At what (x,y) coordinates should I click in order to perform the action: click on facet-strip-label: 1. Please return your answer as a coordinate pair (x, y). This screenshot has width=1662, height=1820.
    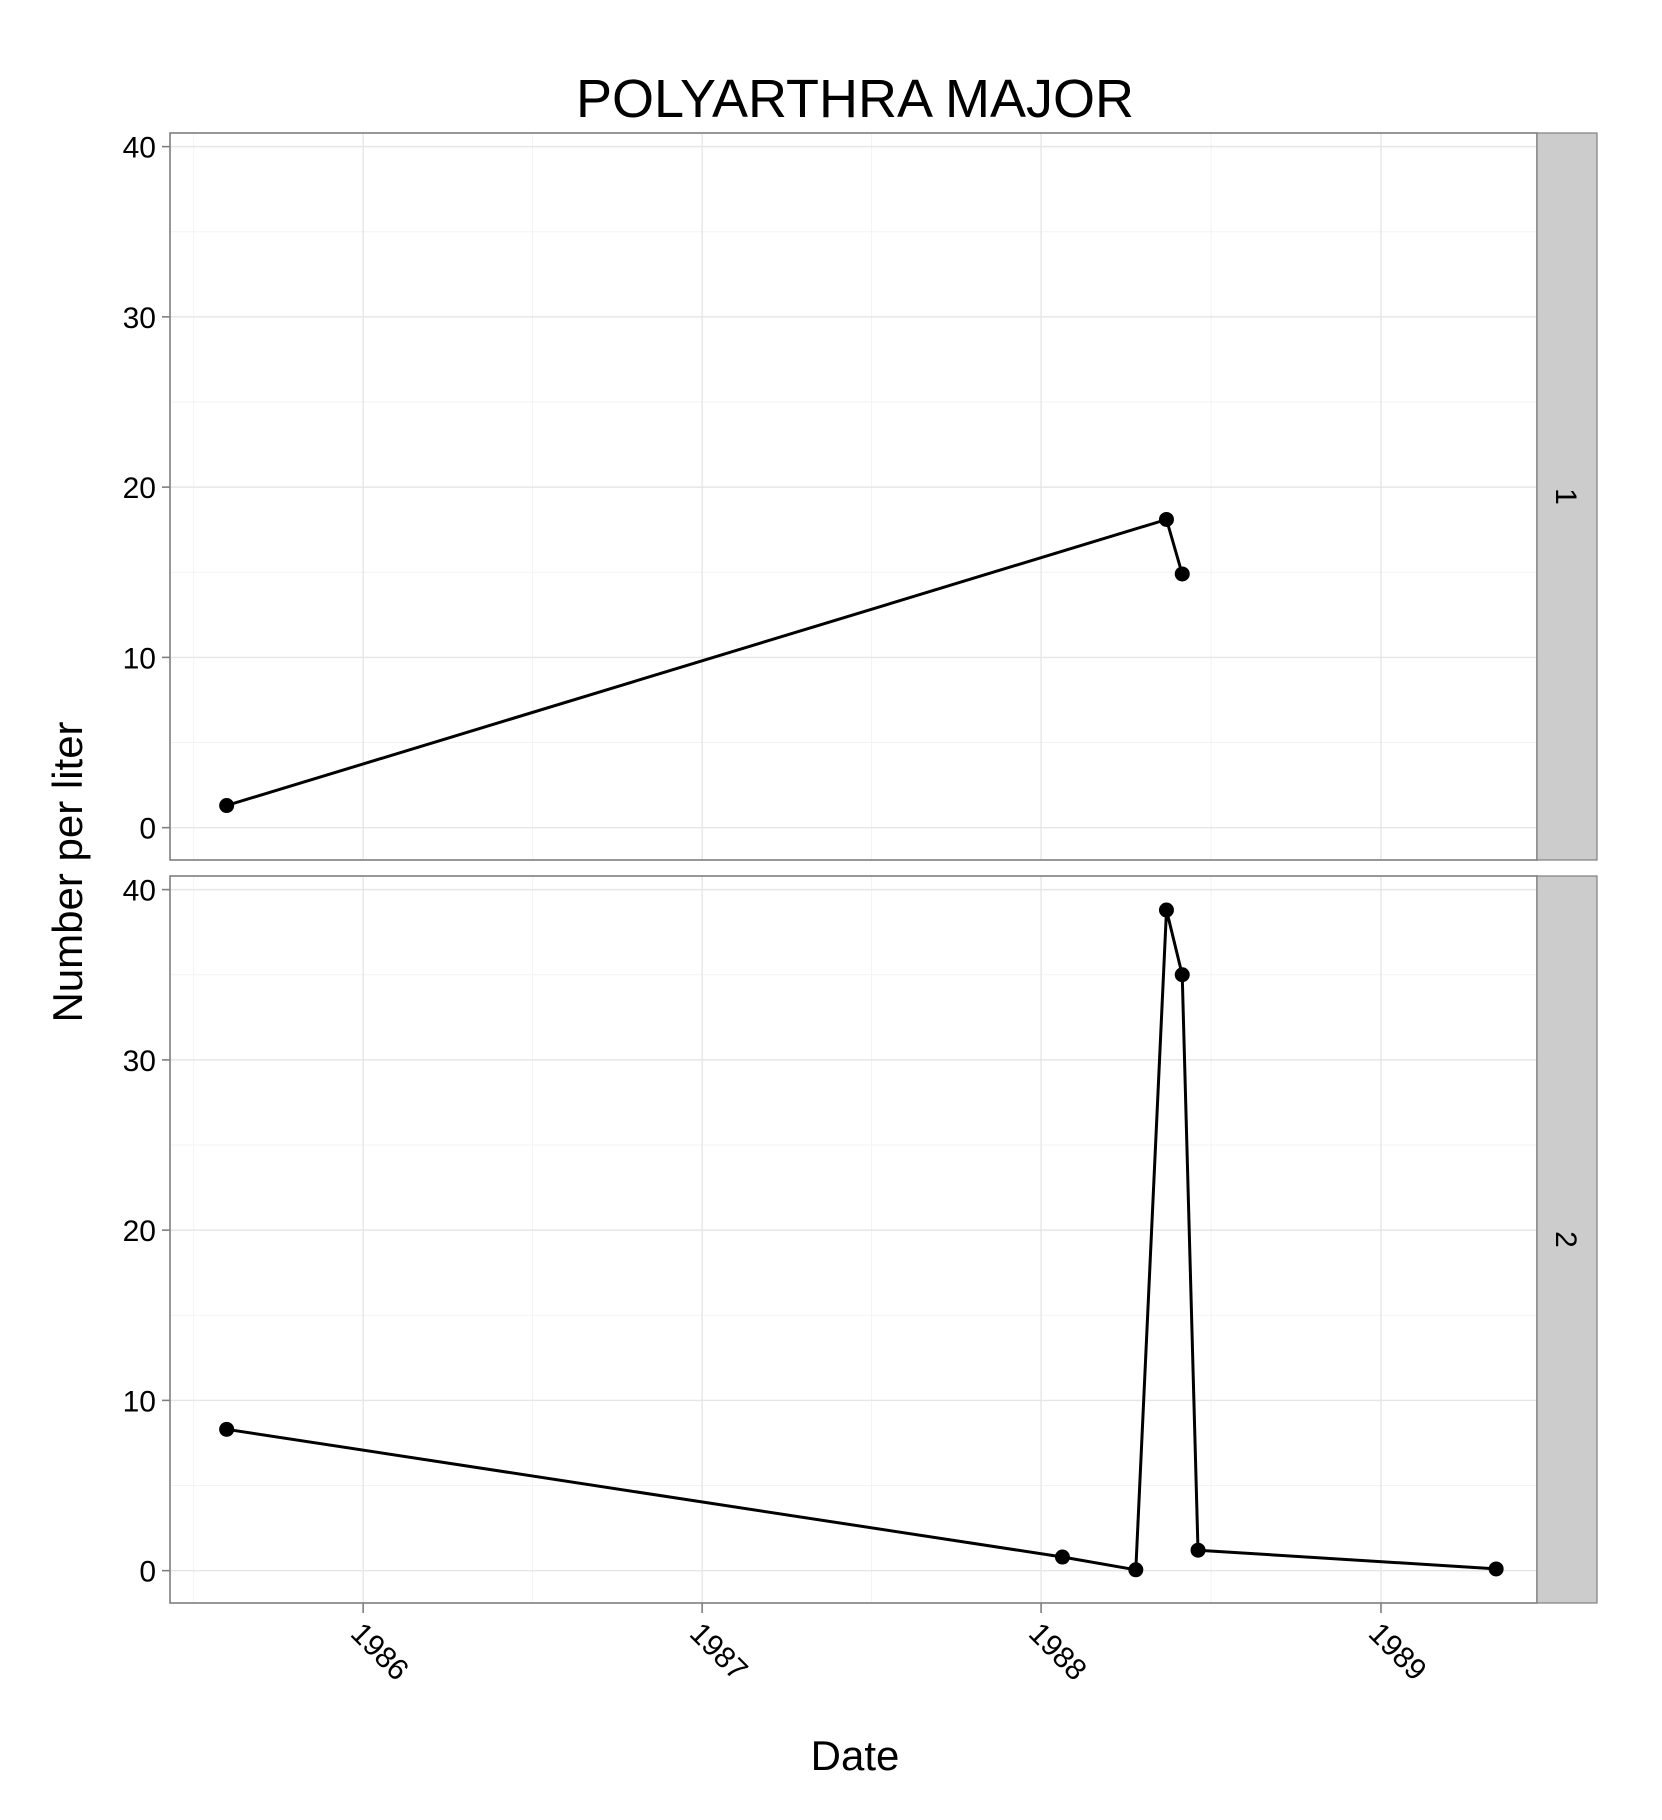
    Looking at the image, I should click on (1565, 496).